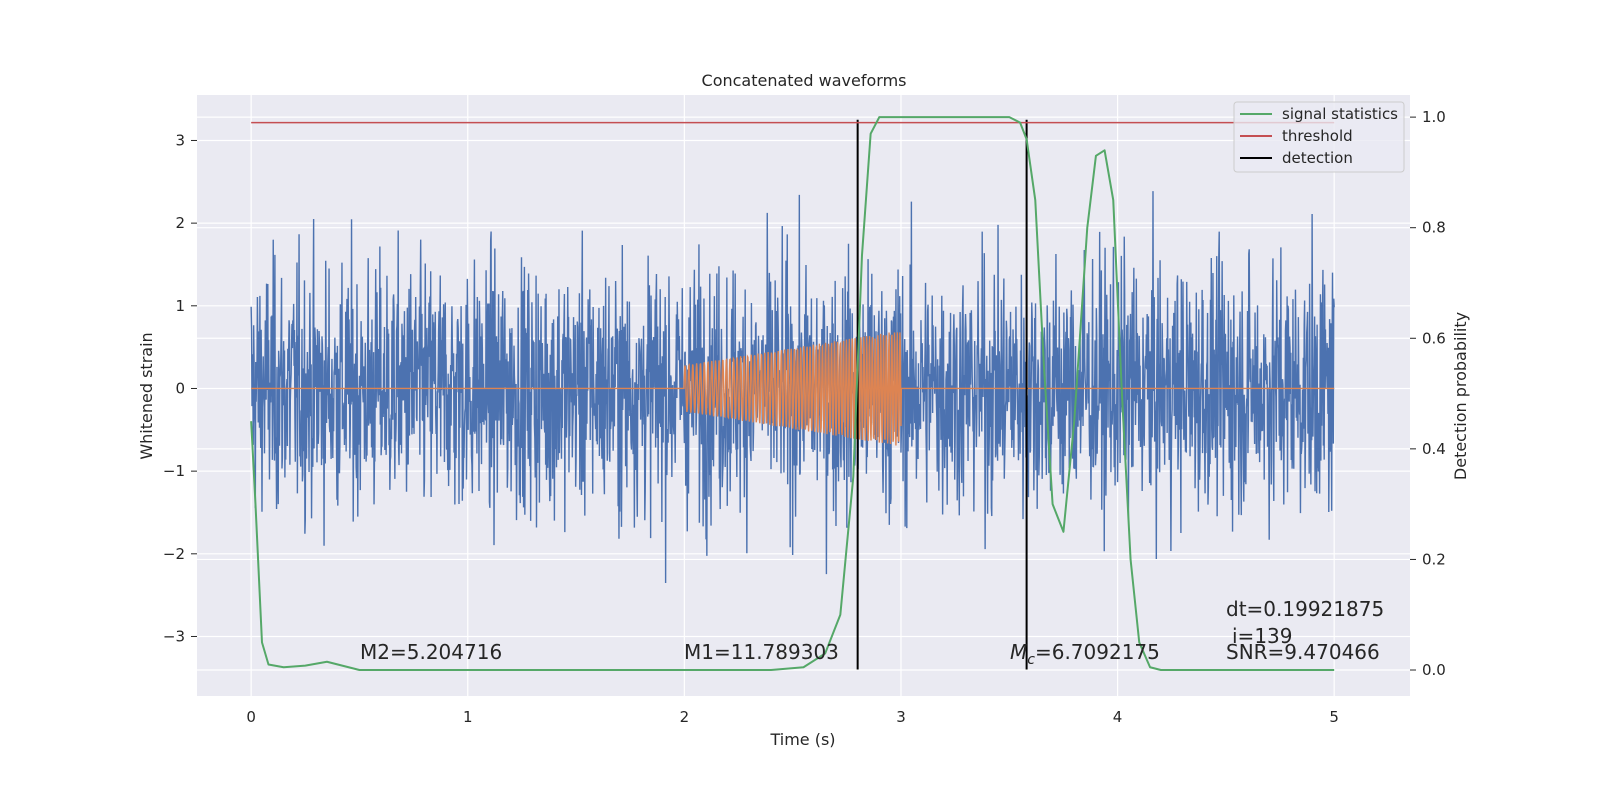 The height and width of the screenshot is (800, 1600). Describe the element at coordinates (1434, 559) in the screenshot. I see `right-y-tick-label: 0.2` at that location.